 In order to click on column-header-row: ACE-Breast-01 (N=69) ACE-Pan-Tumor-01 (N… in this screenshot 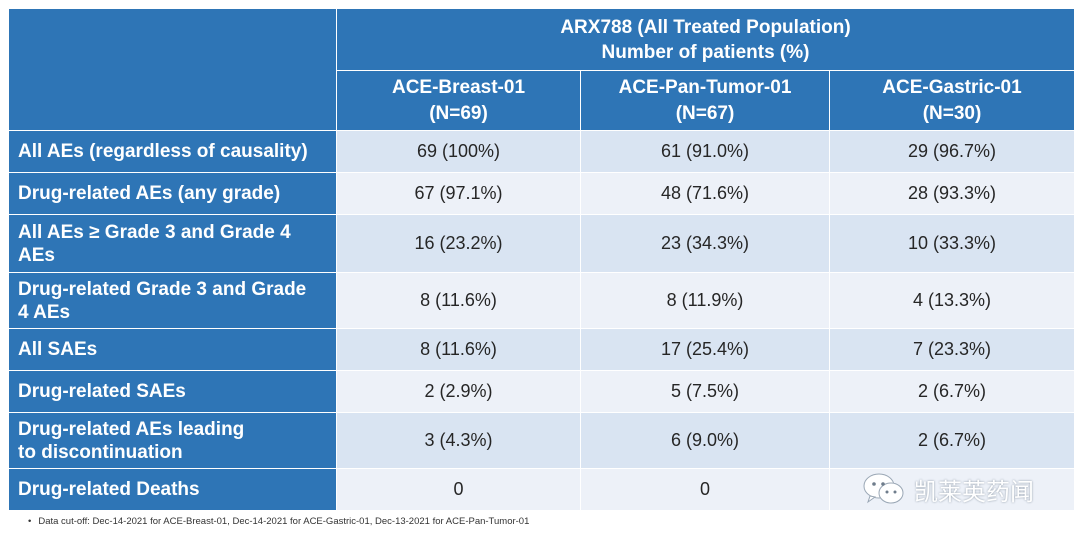, I will do `click(542, 100)`.